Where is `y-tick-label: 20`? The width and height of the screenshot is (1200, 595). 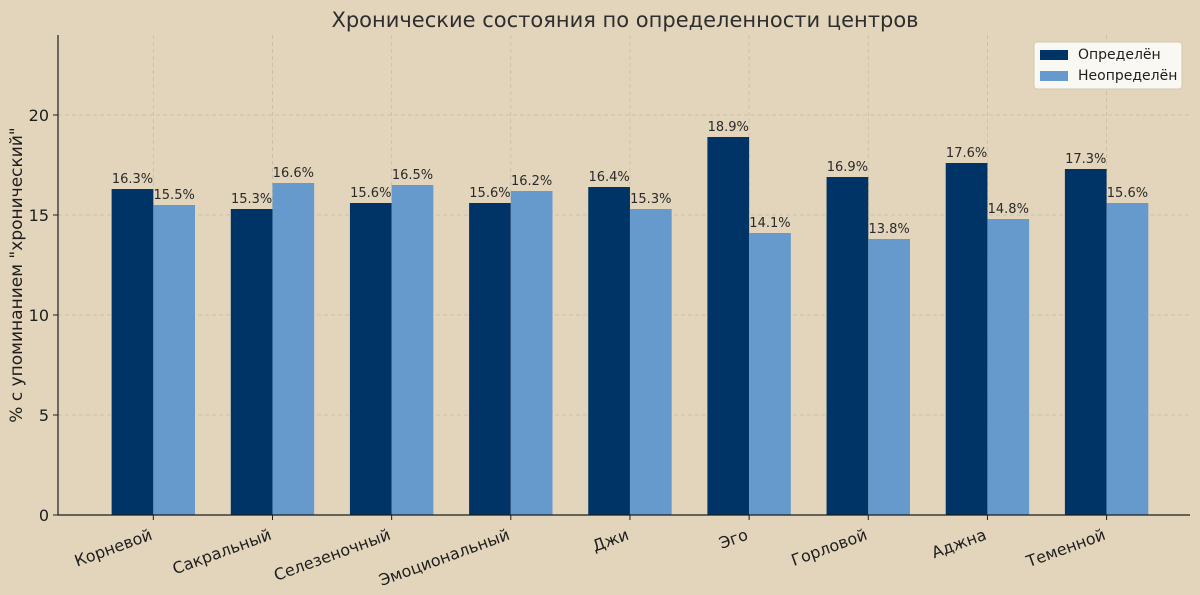
y-tick-label: 20 is located at coordinates (39, 115).